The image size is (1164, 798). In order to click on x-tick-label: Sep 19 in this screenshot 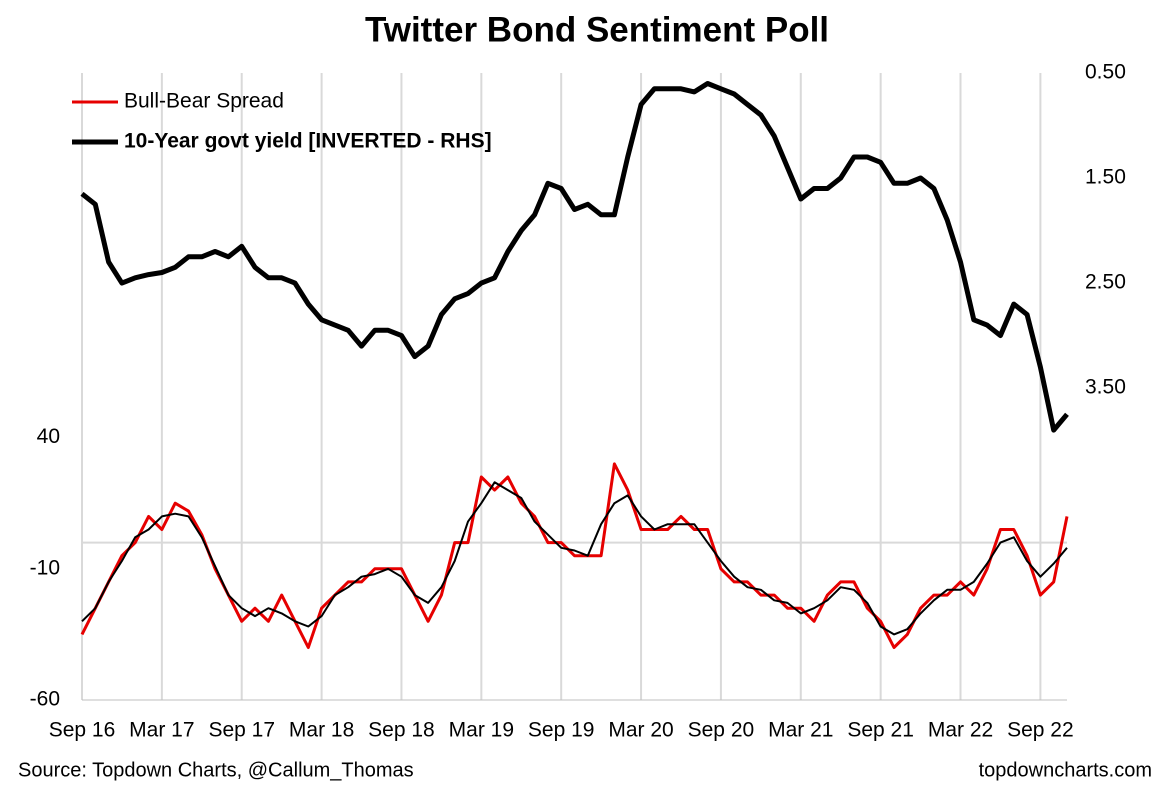, I will do `click(561, 730)`.